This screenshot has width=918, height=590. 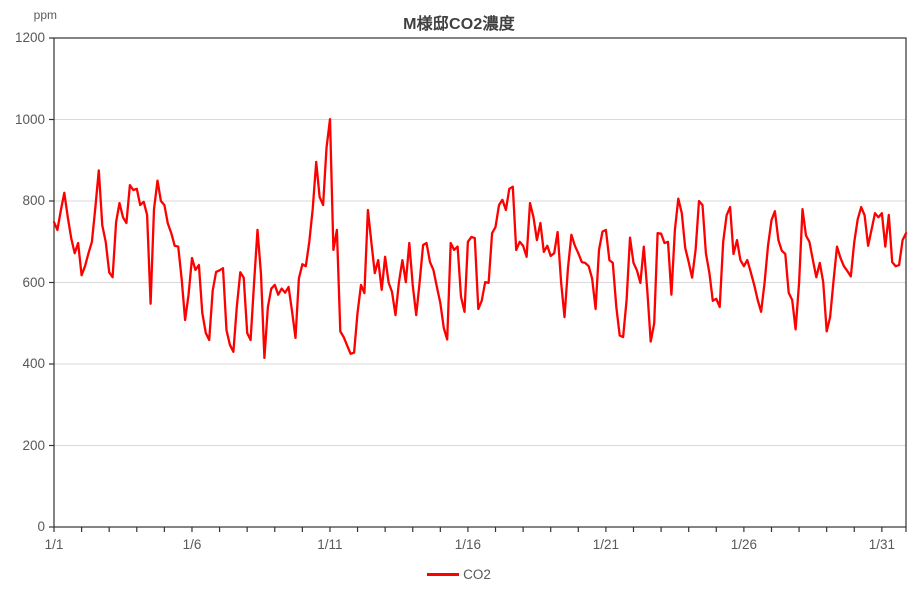 I want to click on legend: CO2, so click(x=459, y=574).